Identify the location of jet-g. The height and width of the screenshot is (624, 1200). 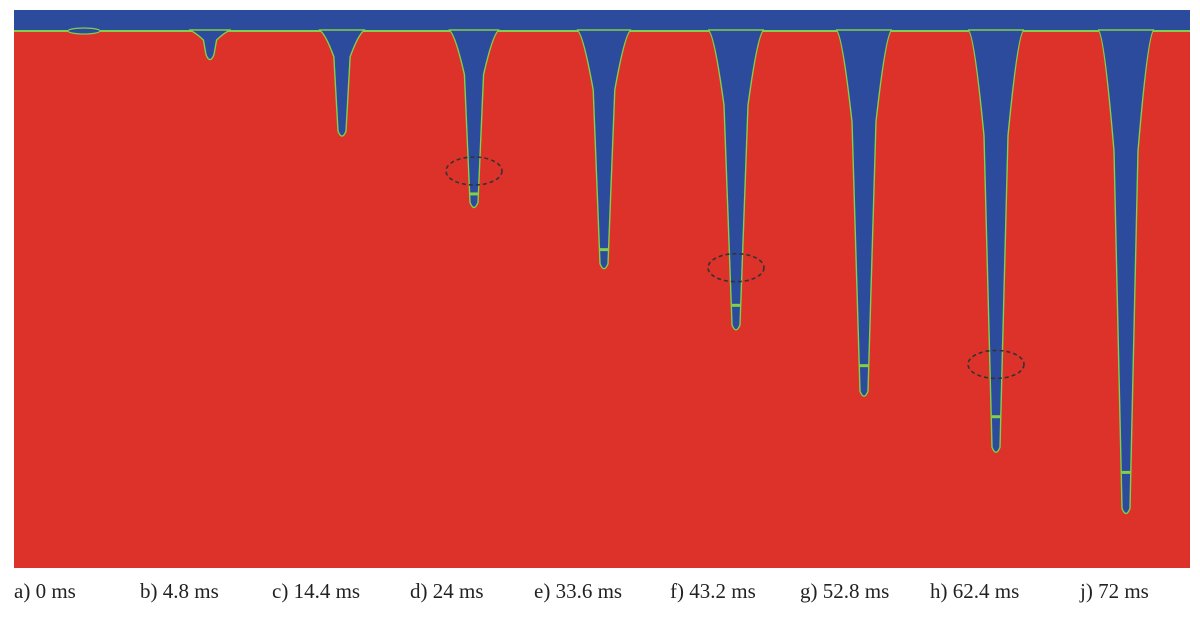
(864, 213).